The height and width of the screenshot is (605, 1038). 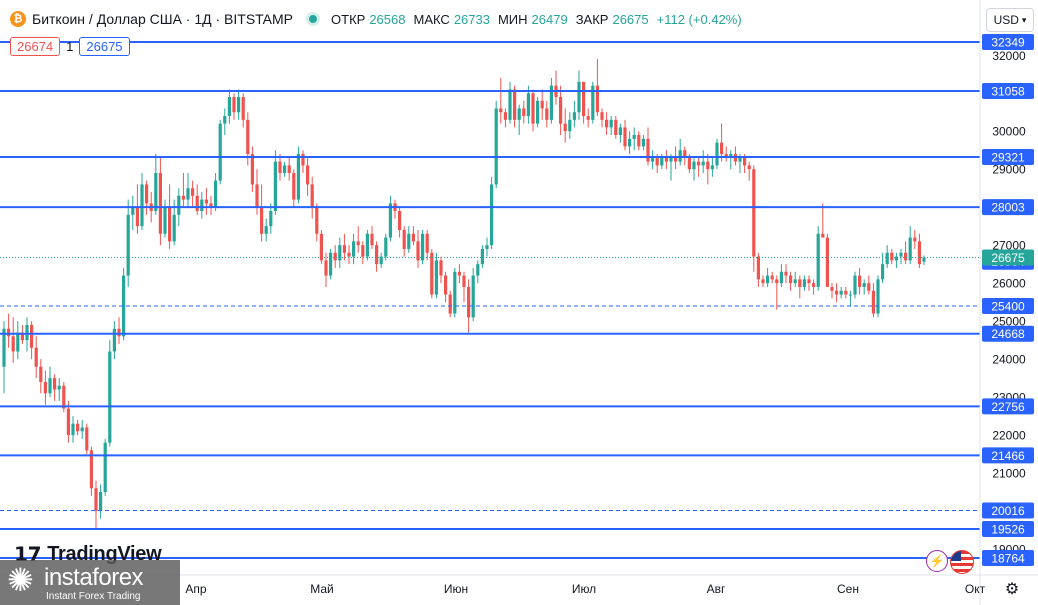 I want to click on y-tick-label: 29000, so click(x=1009, y=170).